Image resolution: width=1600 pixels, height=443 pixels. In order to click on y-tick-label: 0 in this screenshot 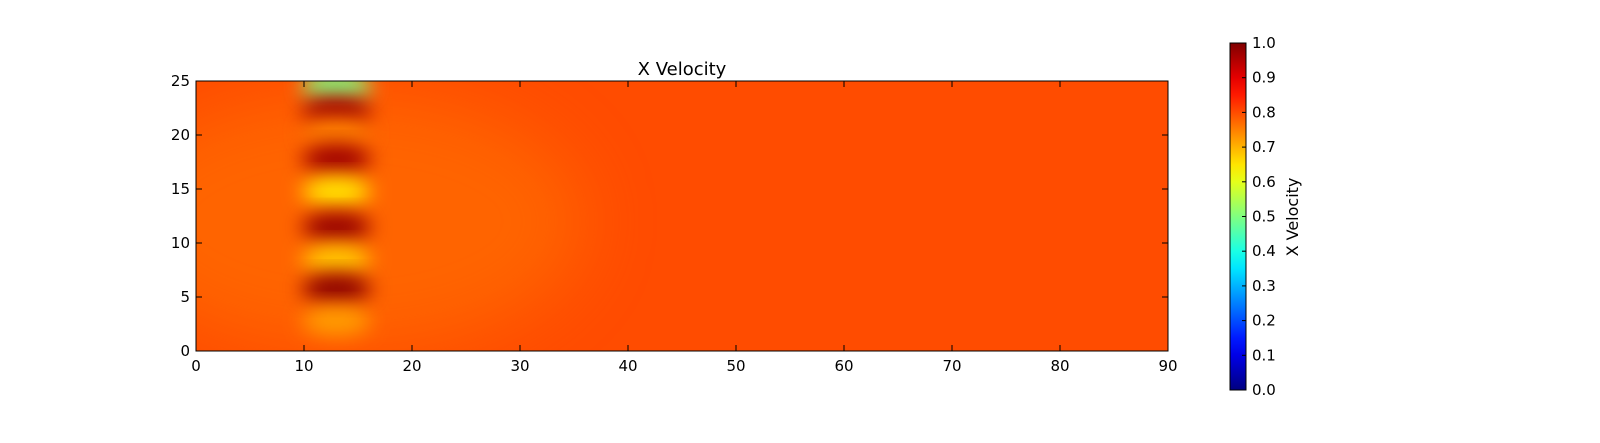, I will do `click(185, 351)`.